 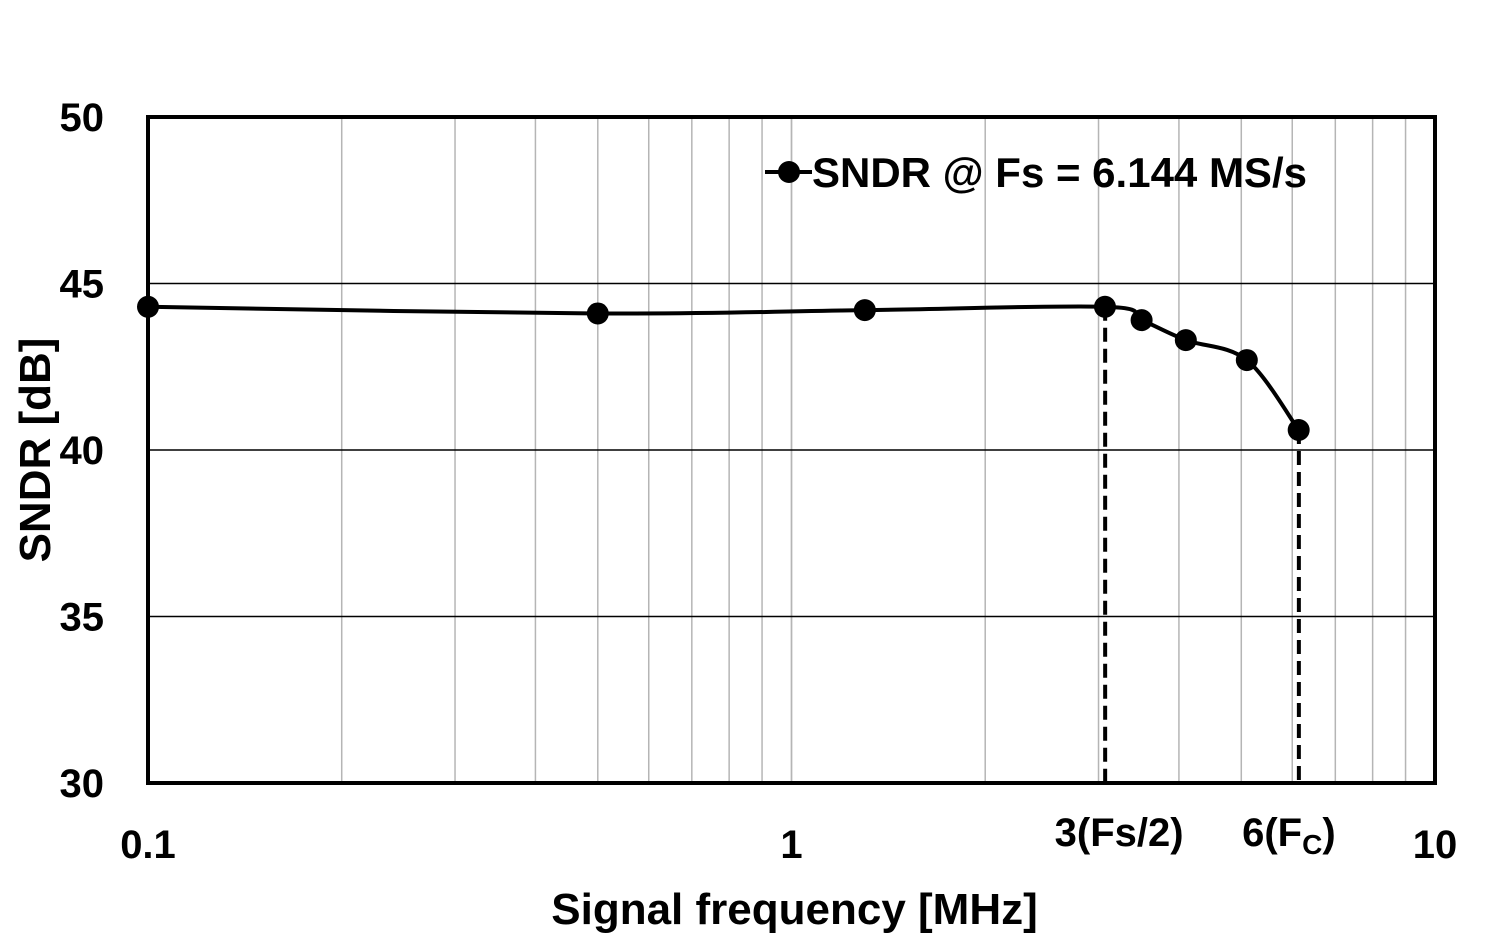 I want to click on y-tick-labels: 30 35 40 45 50, so click(x=82, y=451).